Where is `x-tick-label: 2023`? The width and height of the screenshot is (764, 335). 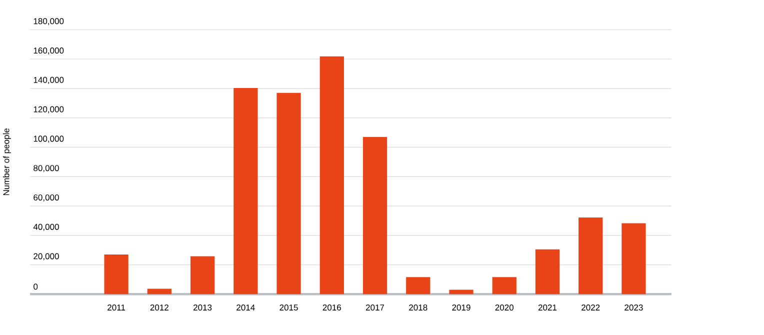 x-tick-label: 2023 is located at coordinates (633, 307).